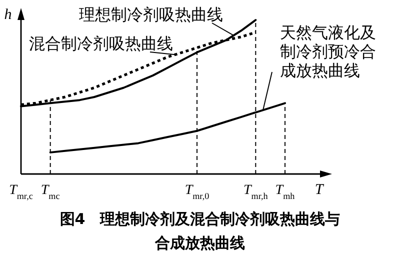  I want to click on x-tick-label: T$_{mh}$, so click(285, 192).